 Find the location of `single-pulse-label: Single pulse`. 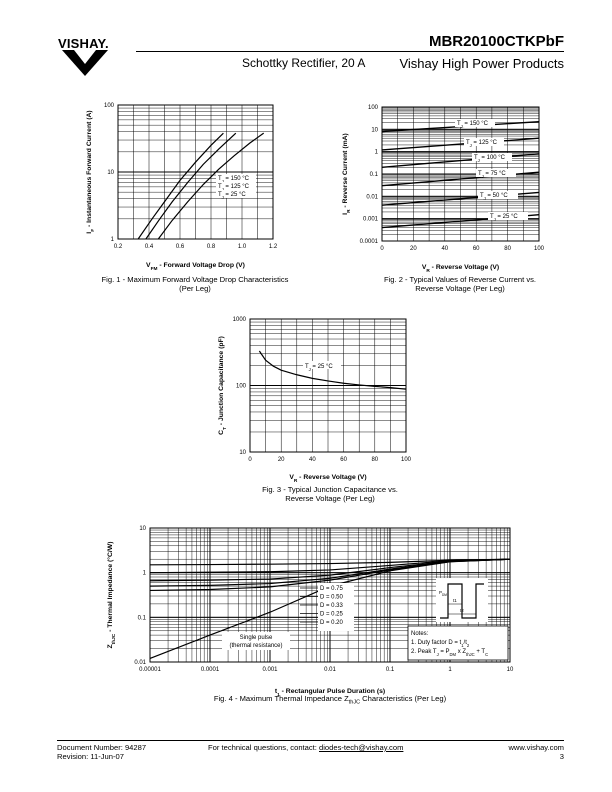

single-pulse-label: Single pulse is located at coordinates (256, 638).